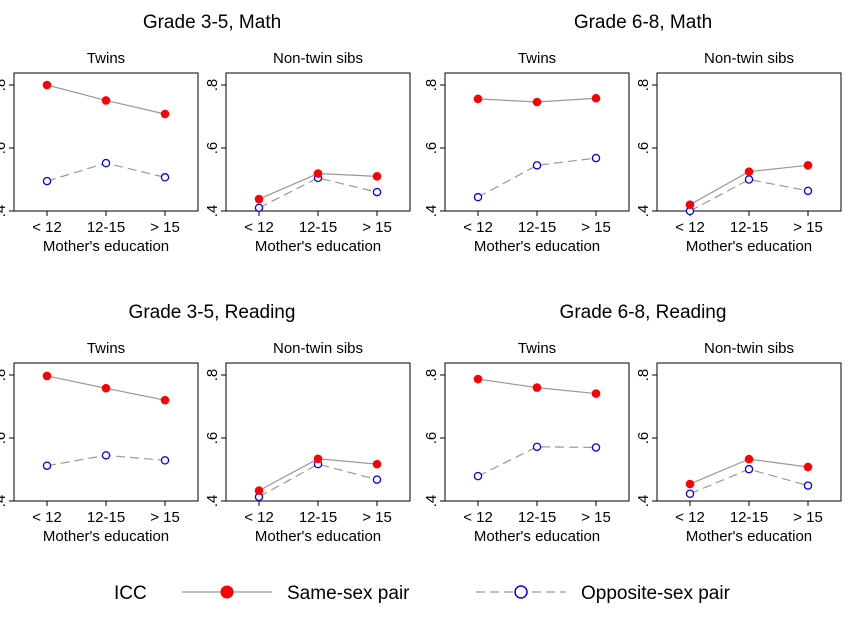 Image resolution: width=862 pixels, height=623 pixels. Describe the element at coordinates (643, 312) in the screenshot. I see `group-title: Grade 6-8, Reading` at that location.